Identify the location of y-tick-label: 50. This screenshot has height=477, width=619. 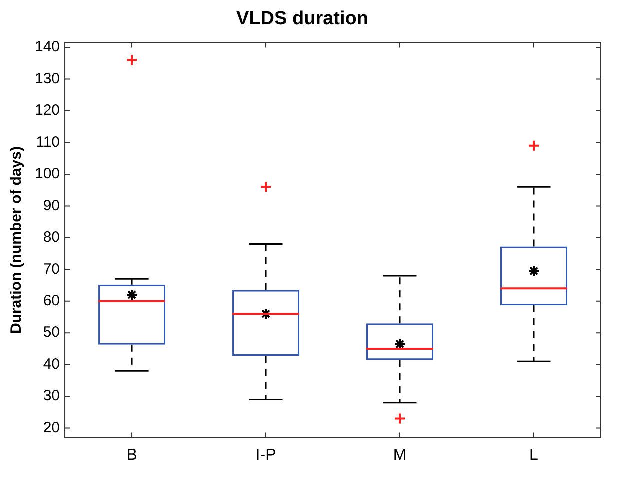
(51, 333).